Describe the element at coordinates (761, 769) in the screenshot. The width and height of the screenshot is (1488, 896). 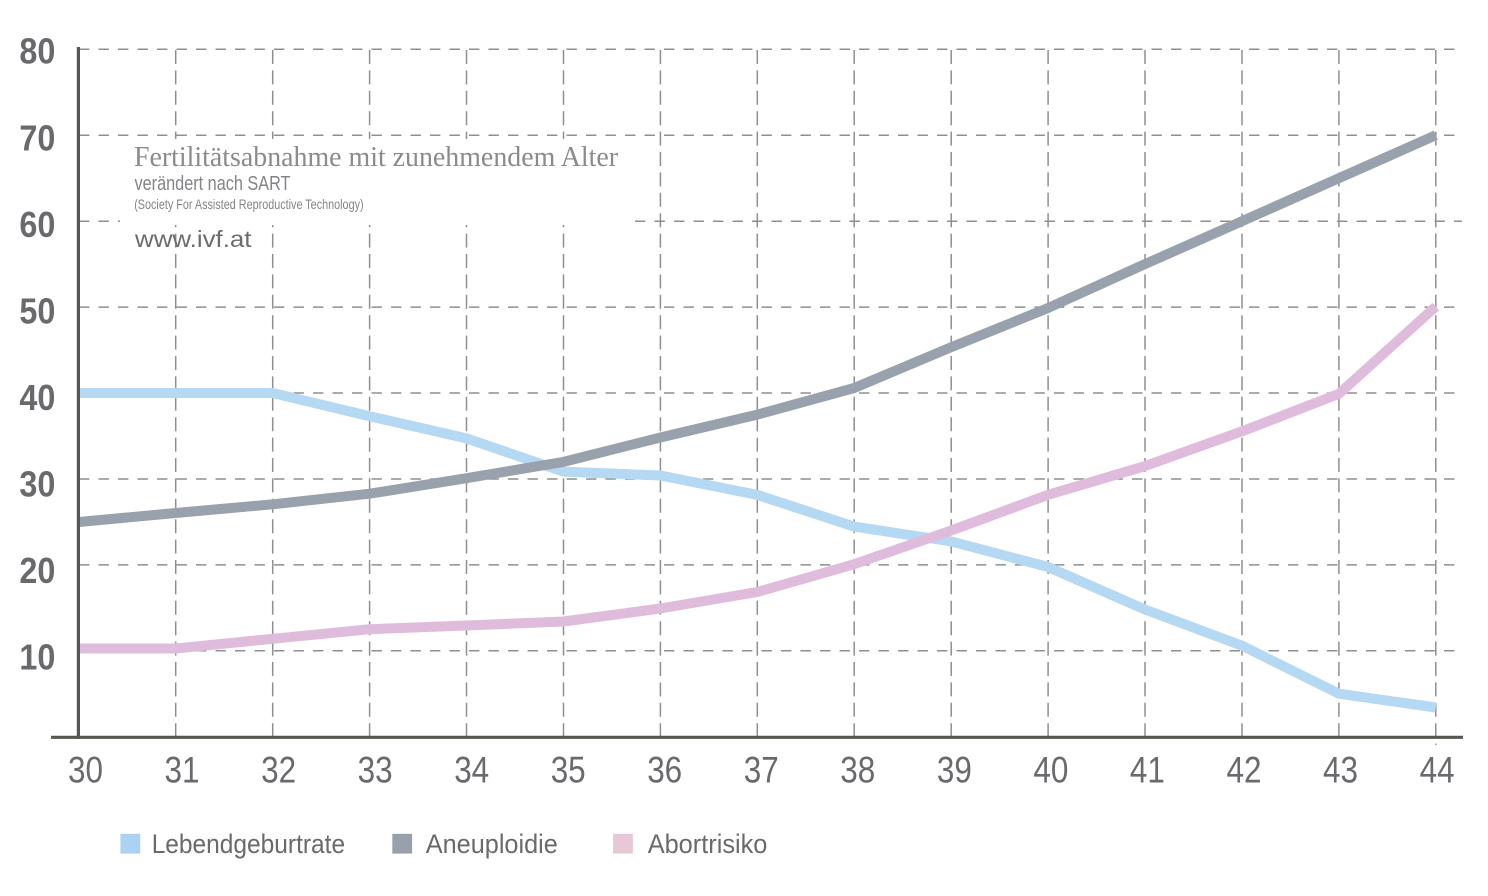
I see `svg-text: 37` at that location.